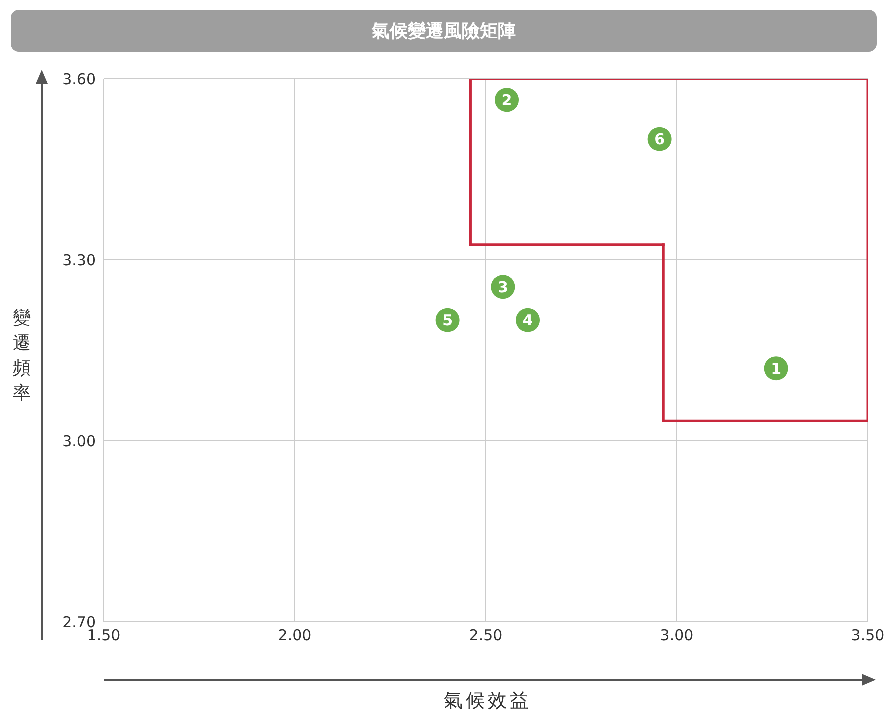 Image resolution: width=888 pixels, height=713 pixels. I want to click on annotation: 4, so click(528, 321).